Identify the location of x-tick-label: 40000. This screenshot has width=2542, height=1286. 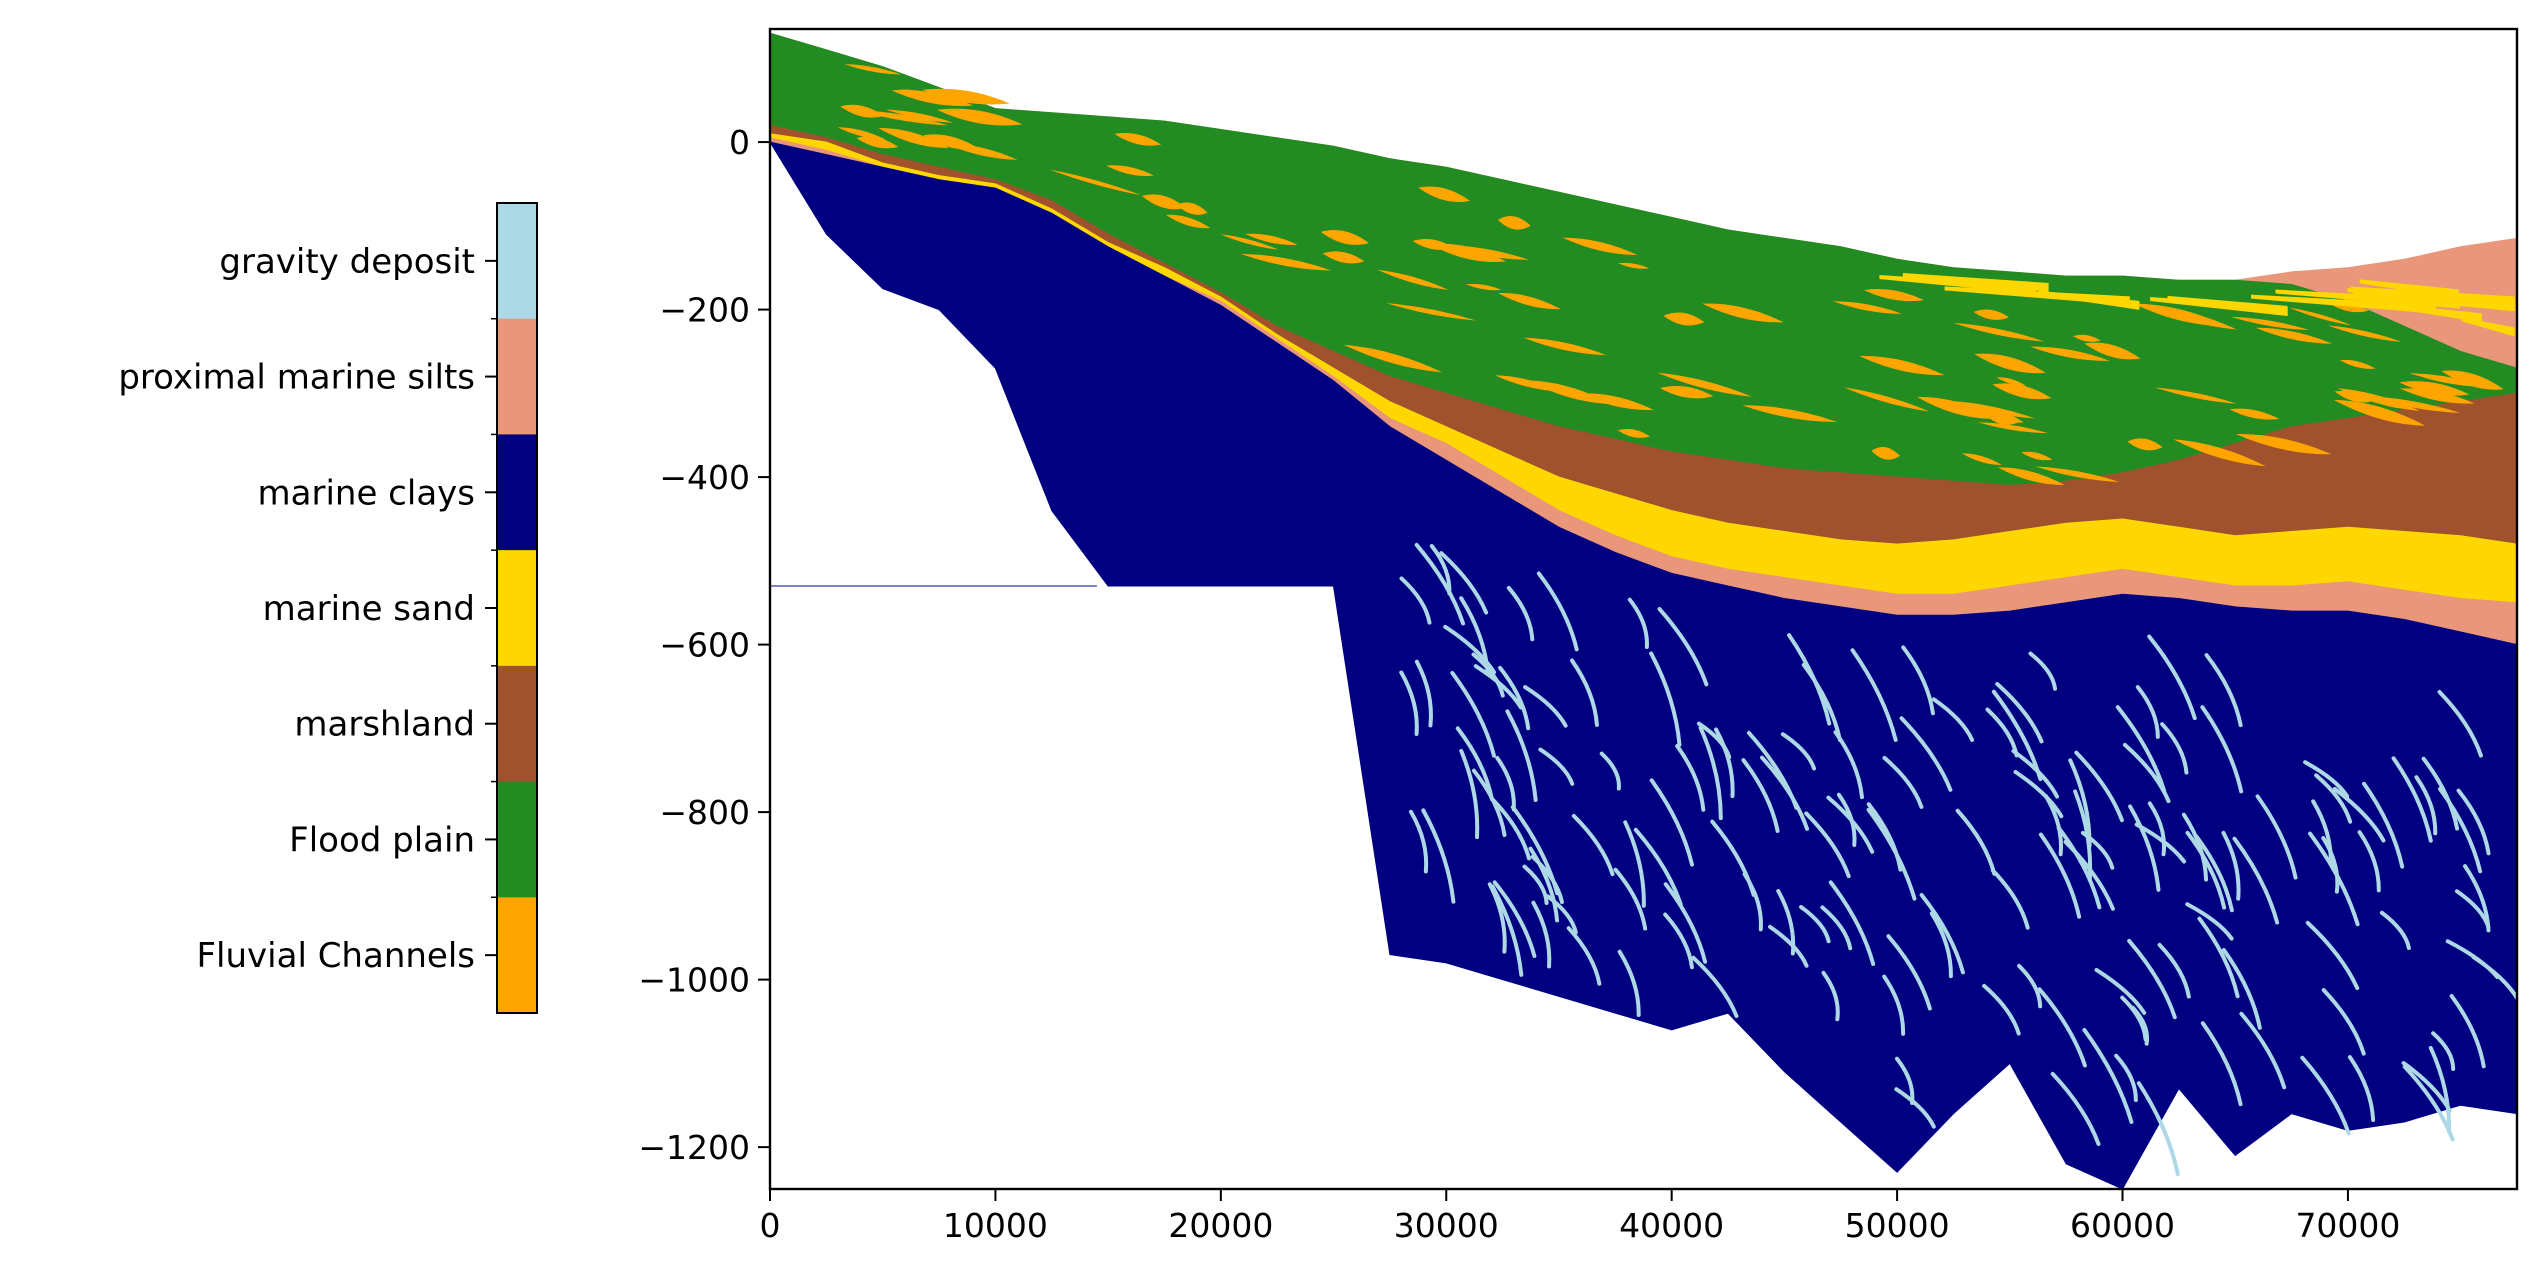
(1671, 1225).